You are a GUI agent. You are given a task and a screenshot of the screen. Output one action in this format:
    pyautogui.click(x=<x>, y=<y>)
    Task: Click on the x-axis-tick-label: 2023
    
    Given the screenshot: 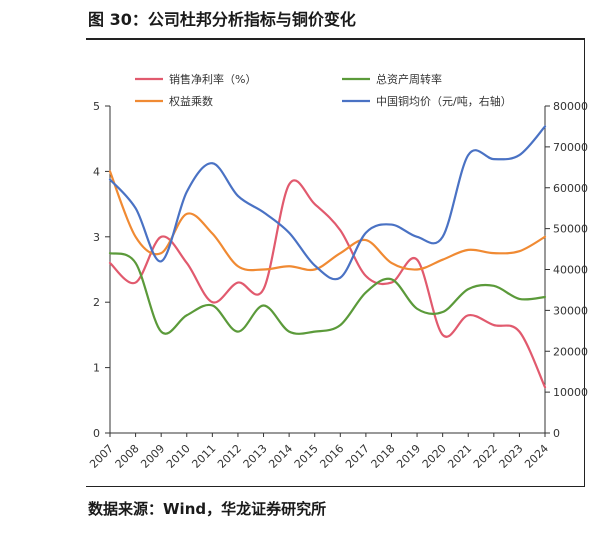 What is the action you would take?
    pyautogui.click(x=511, y=456)
    